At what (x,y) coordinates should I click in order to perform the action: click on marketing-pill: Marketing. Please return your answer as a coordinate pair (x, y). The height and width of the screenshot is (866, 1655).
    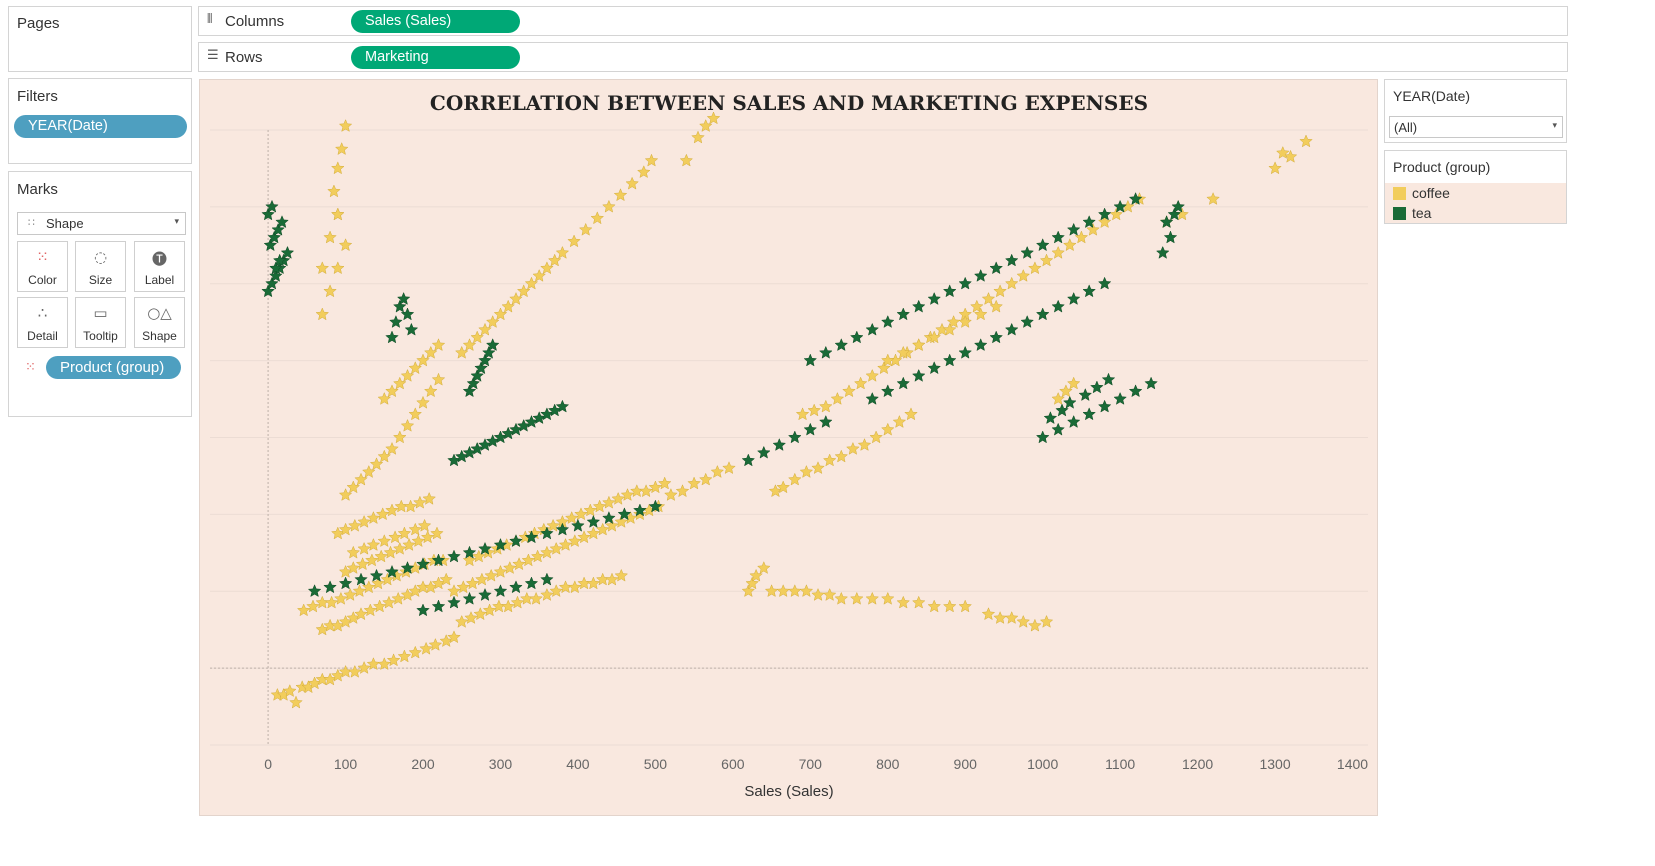
    Looking at the image, I should click on (435, 57).